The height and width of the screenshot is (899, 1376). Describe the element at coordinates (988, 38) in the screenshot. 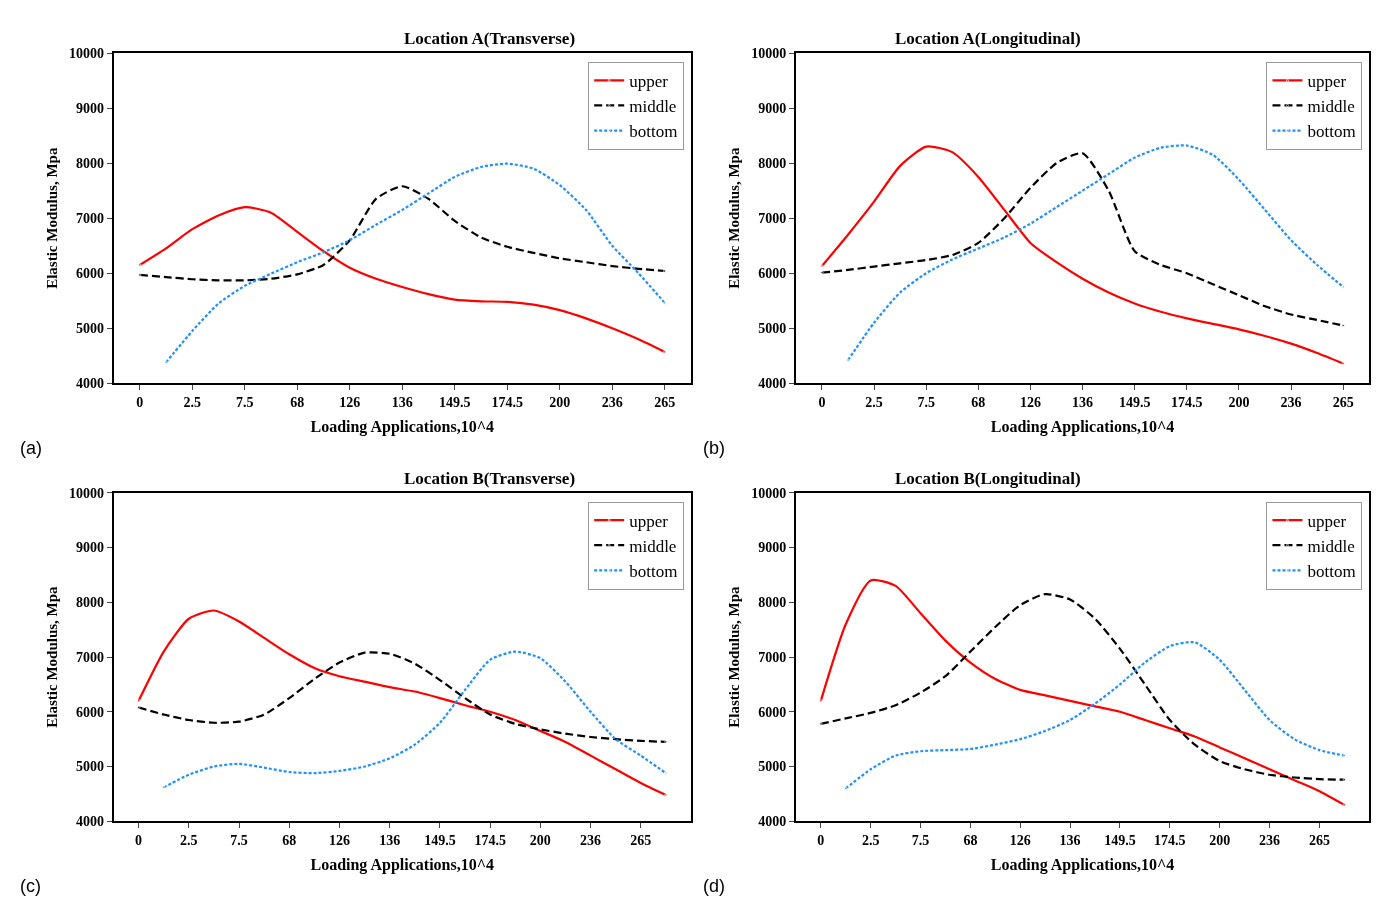

I see `chart-title: Location A(Longitudinal)` at that location.